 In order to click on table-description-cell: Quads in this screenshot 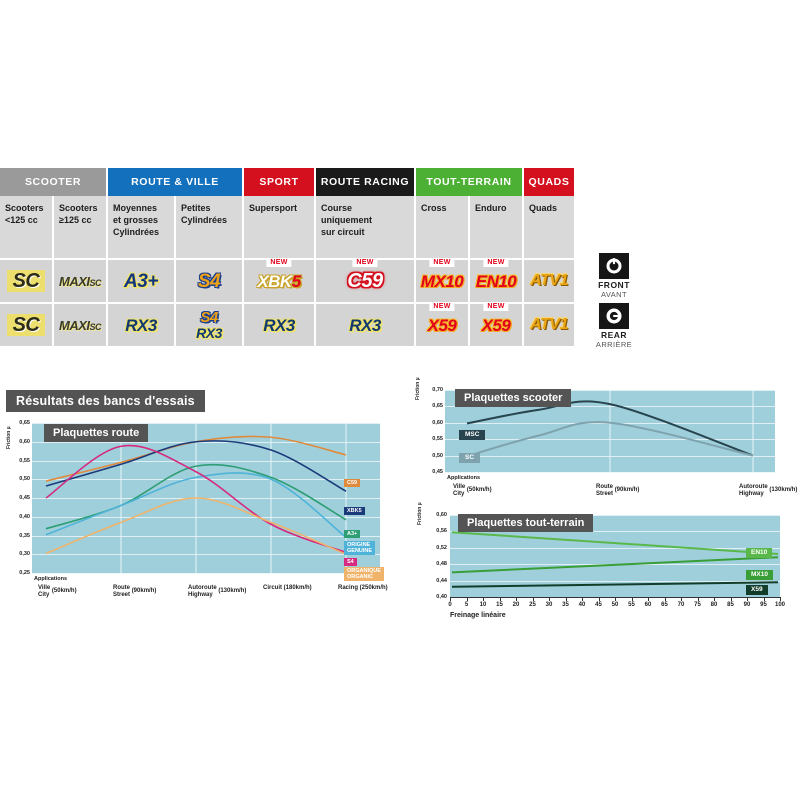, I will do `click(550, 227)`.